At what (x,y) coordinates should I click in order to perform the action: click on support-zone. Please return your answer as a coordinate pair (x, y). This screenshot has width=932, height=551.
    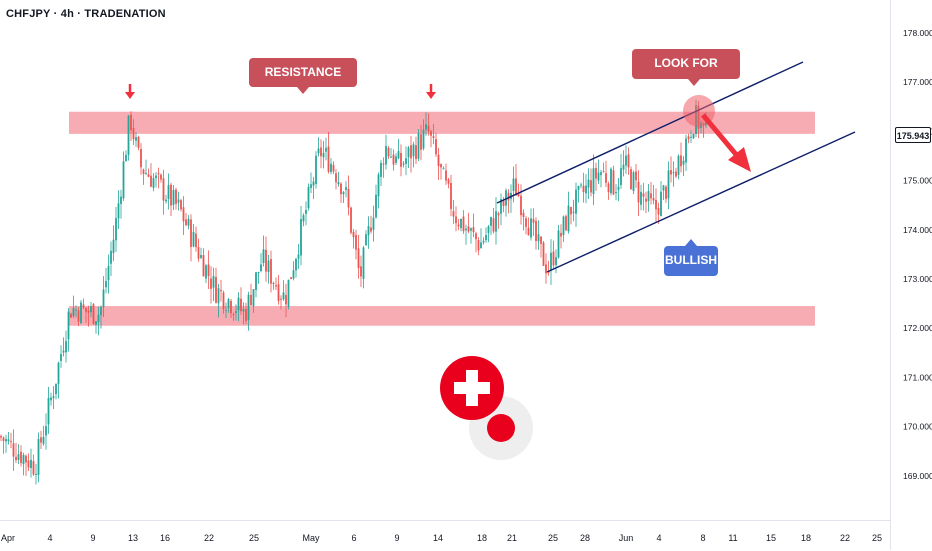
    Looking at the image, I should click on (442, 316).